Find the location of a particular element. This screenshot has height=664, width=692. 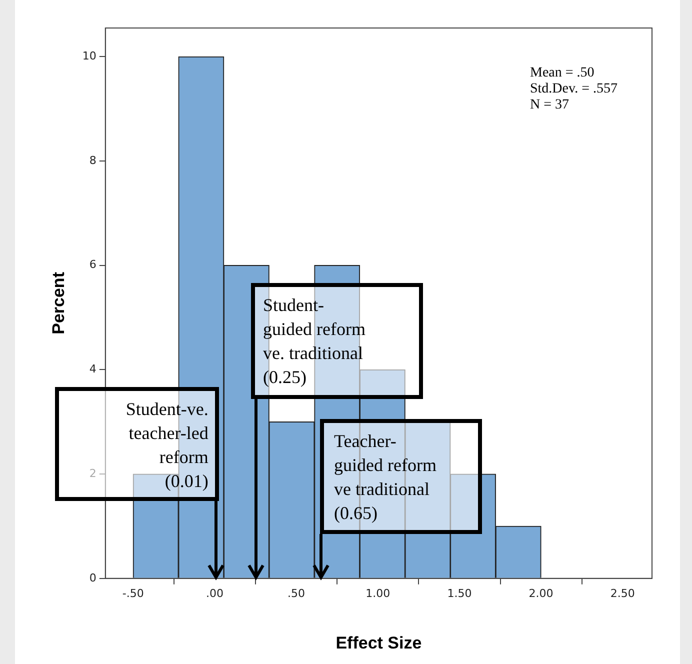

x-axis-title: Effect Size is located at coordinates (379, 642).